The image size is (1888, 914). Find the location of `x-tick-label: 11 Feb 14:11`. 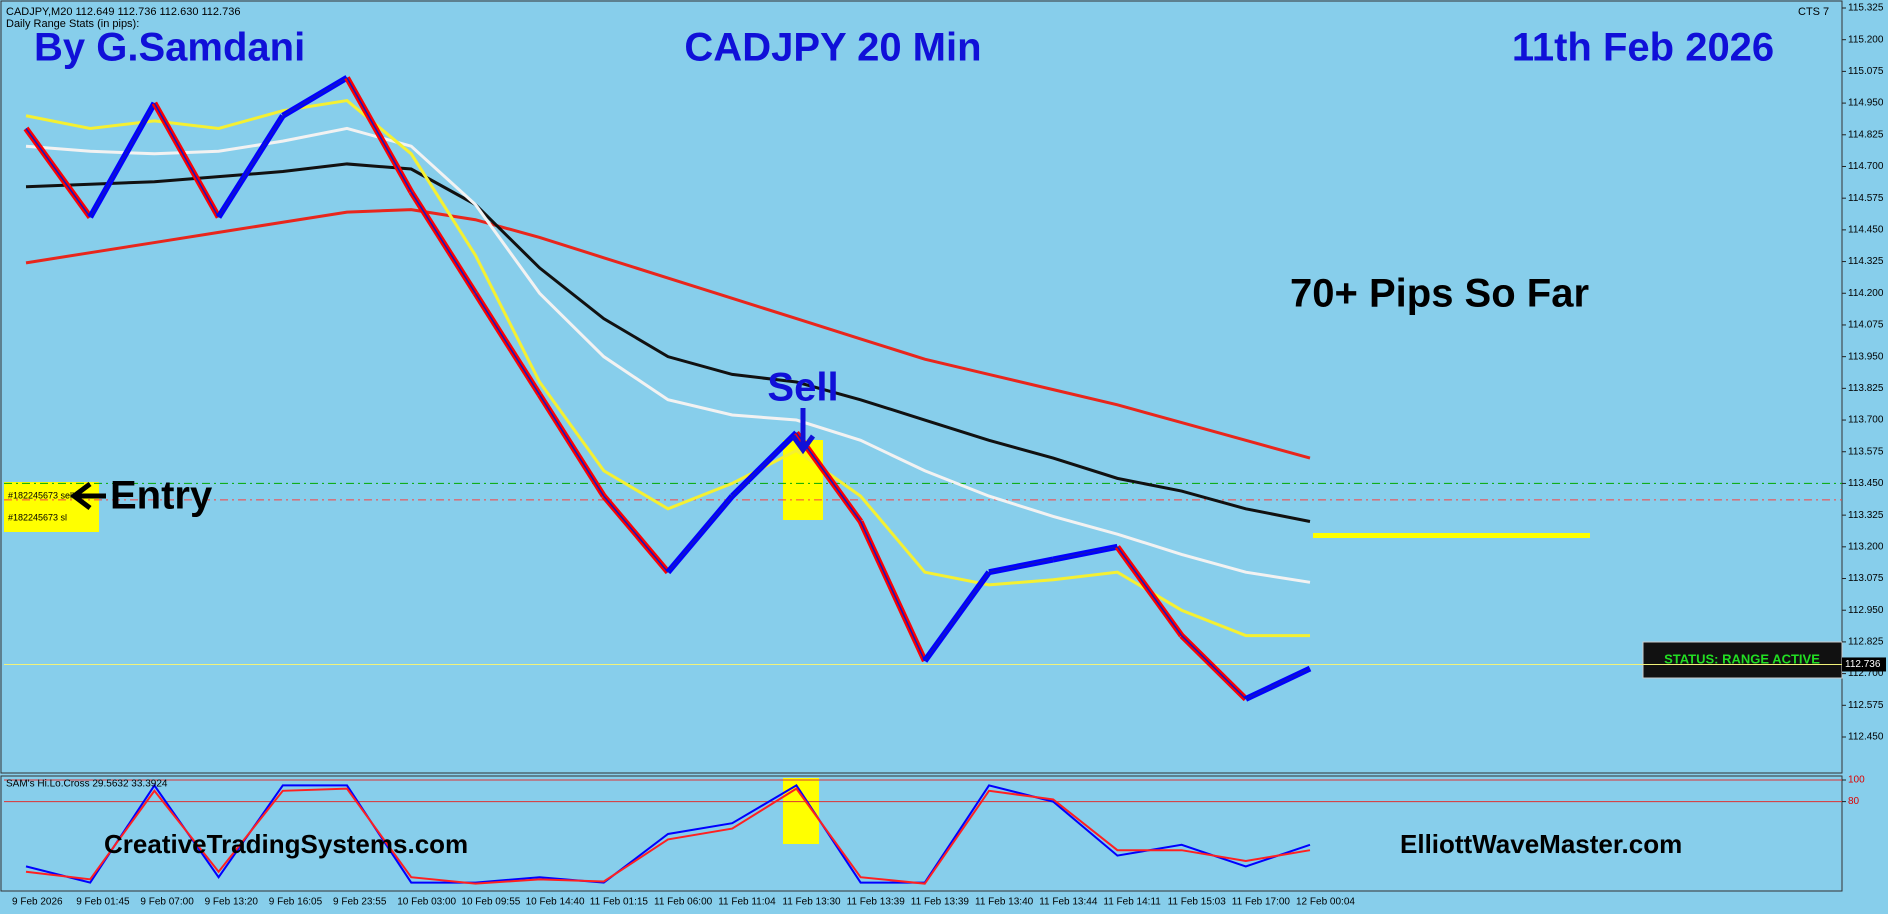

x-tick-label: 11 Feb 14:11 is located at coordinates (1132, 902).